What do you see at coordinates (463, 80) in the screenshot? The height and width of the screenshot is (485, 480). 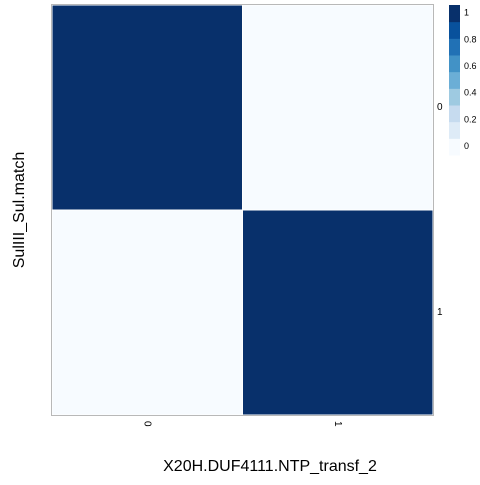 I see `colorbar: 1 0.8 0.6 0.4 0.2 0` at bounding box center [463, 80].